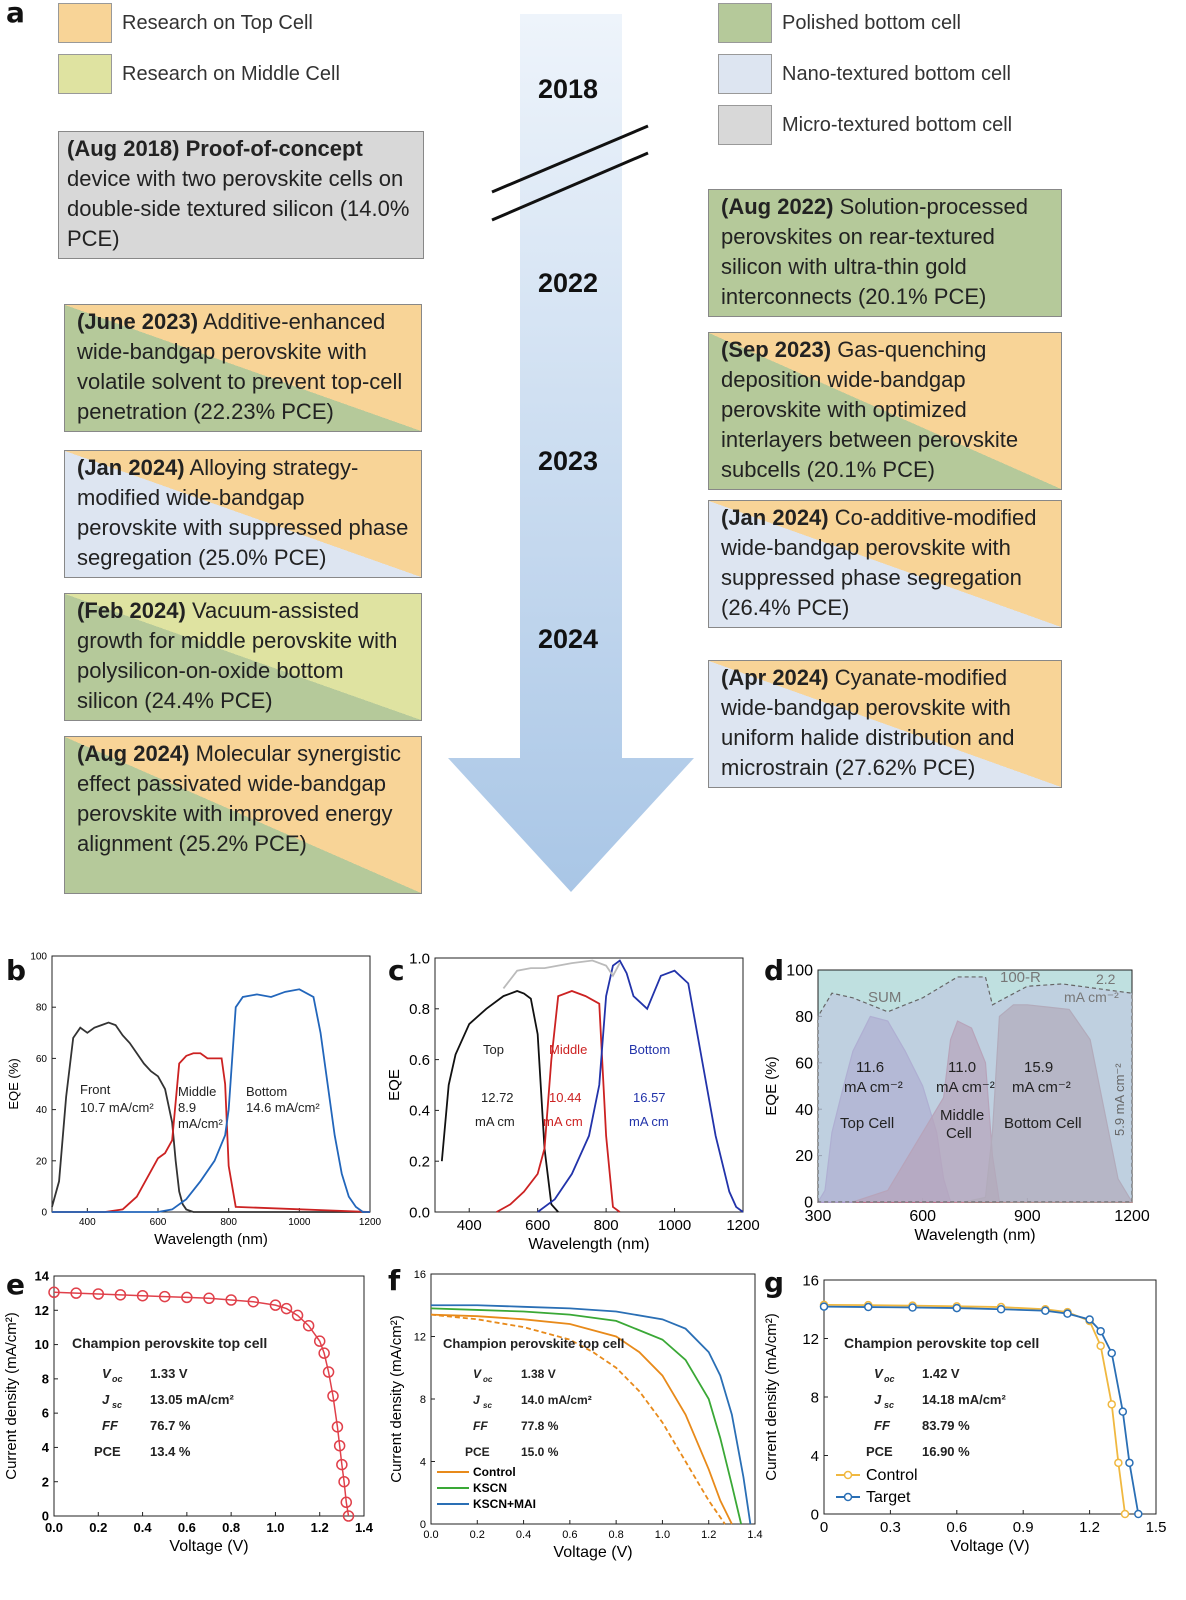 This screenshot has height=1600, width=1186. Describe the element at coordinates (775, 517) in the screenshot. I see `box-date: (Jan 2024)` at that location.